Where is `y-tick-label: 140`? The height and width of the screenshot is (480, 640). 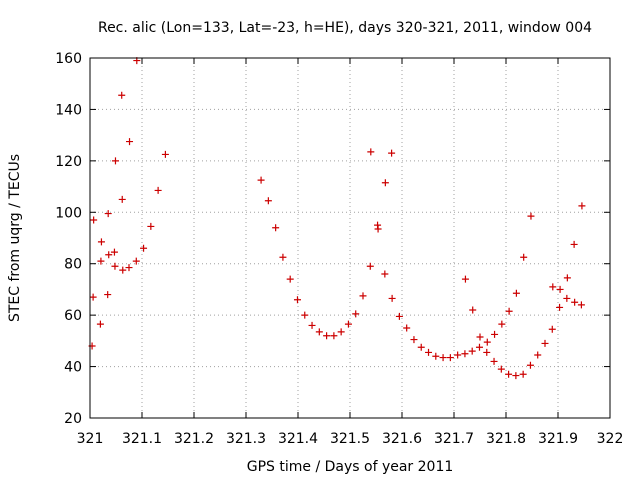 y-tick-label: 140 is located at coordinates (68, 110).